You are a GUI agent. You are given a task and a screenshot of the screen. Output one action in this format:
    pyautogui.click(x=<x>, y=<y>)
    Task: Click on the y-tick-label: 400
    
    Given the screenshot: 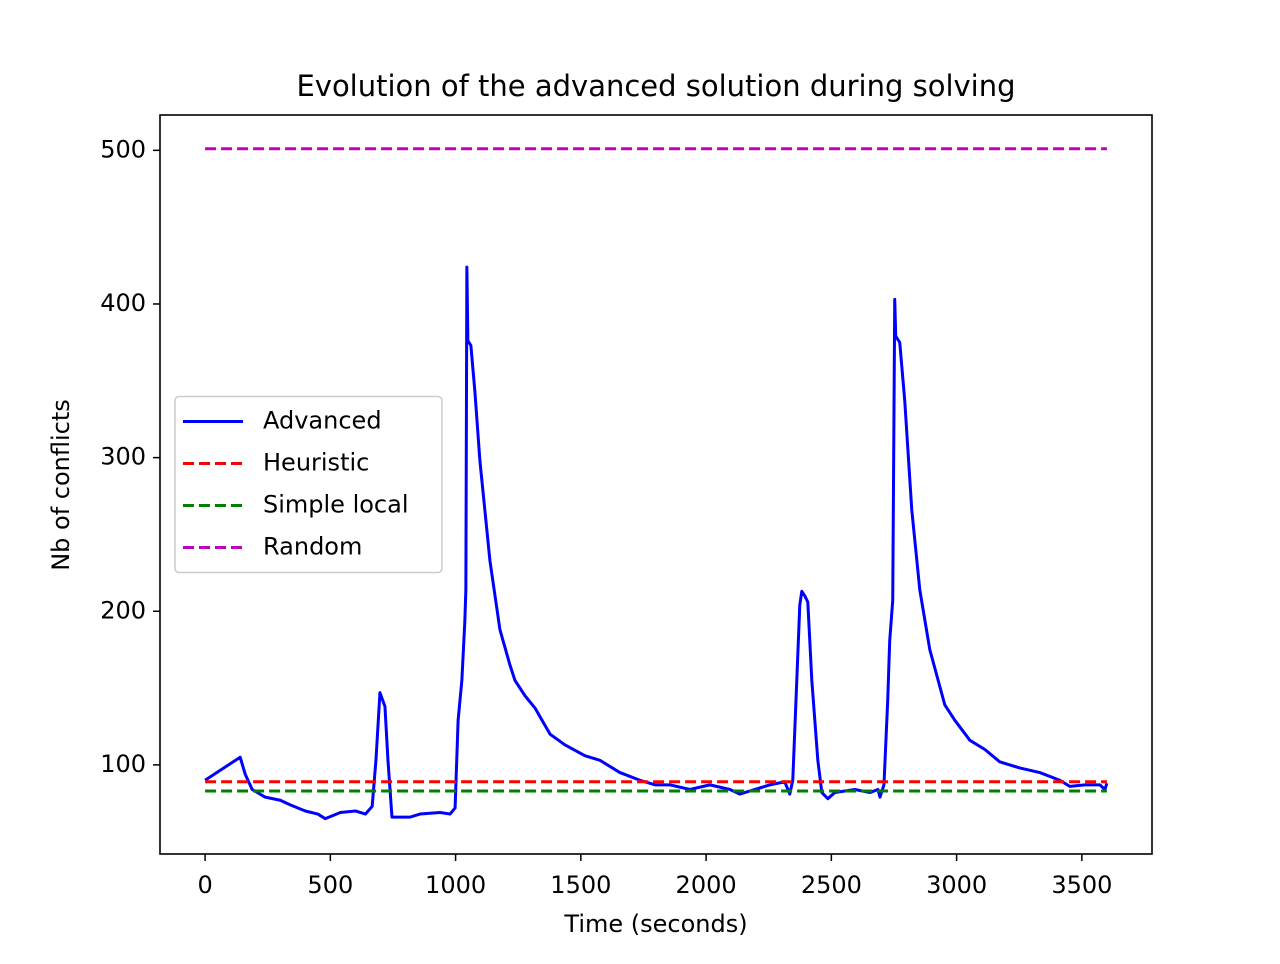 What is the action you would take?
    pyautogui.click(x=123, y=303)
    